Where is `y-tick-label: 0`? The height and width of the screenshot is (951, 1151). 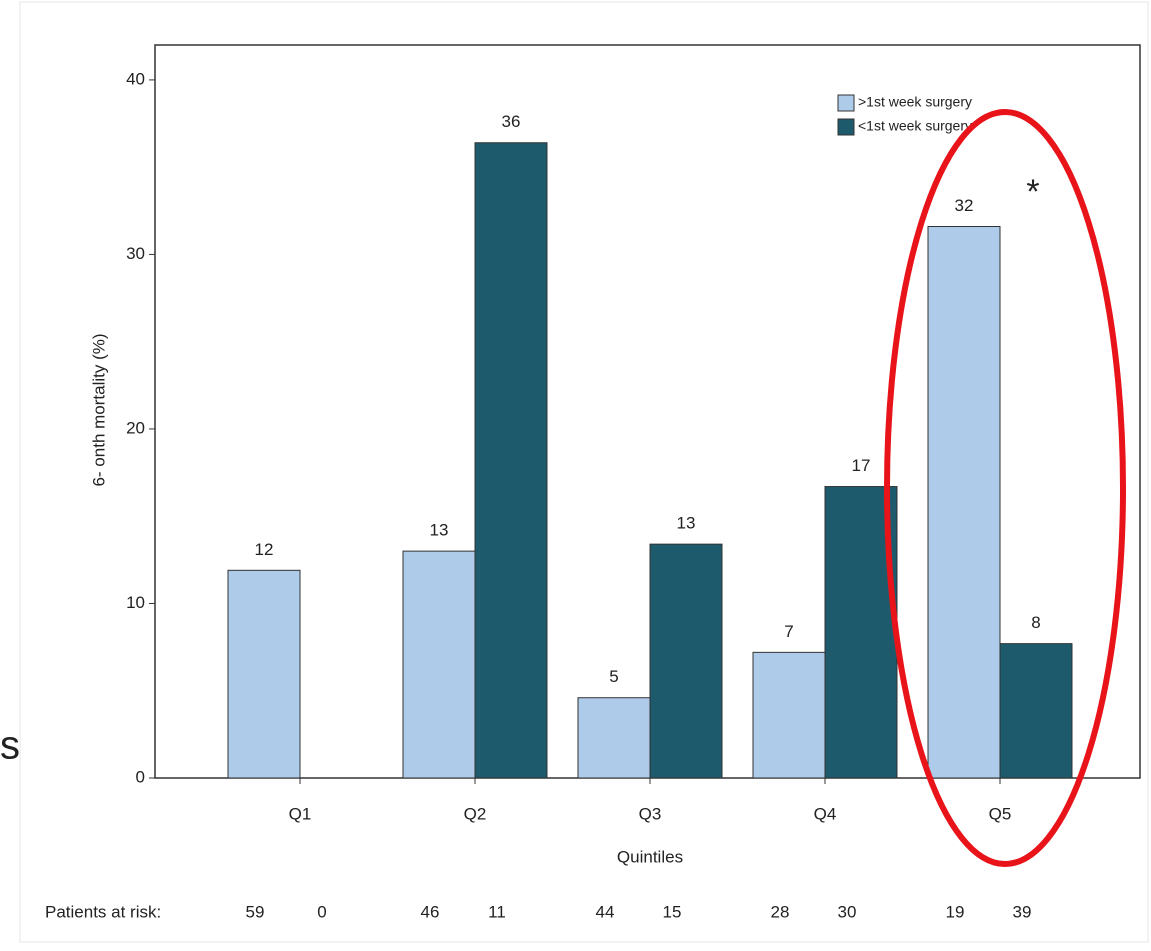
y-tick-label: 0 is located at coordinates (140, 776).